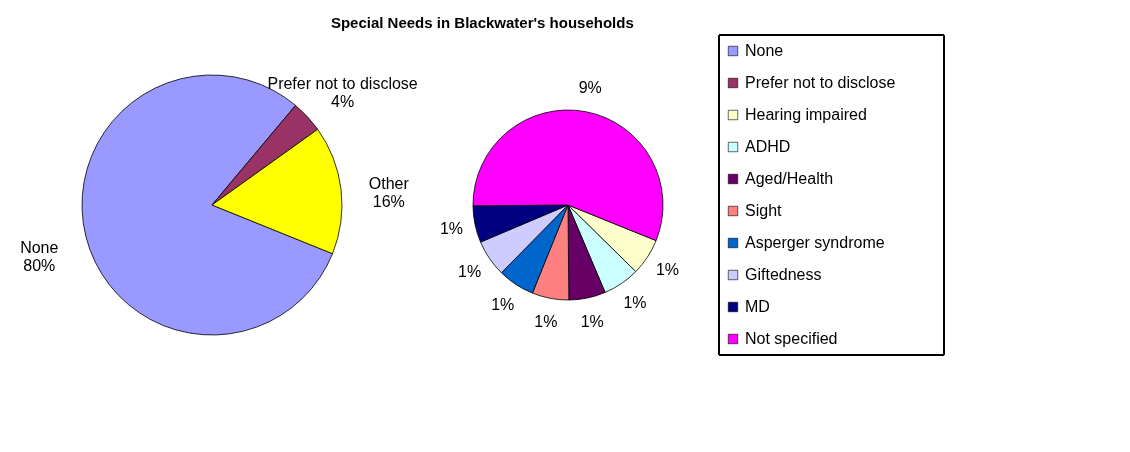  What do you see at coordinates (590, 88) in the screenshot?
I see `data-label: 9%` at bounding box center [590, 88].